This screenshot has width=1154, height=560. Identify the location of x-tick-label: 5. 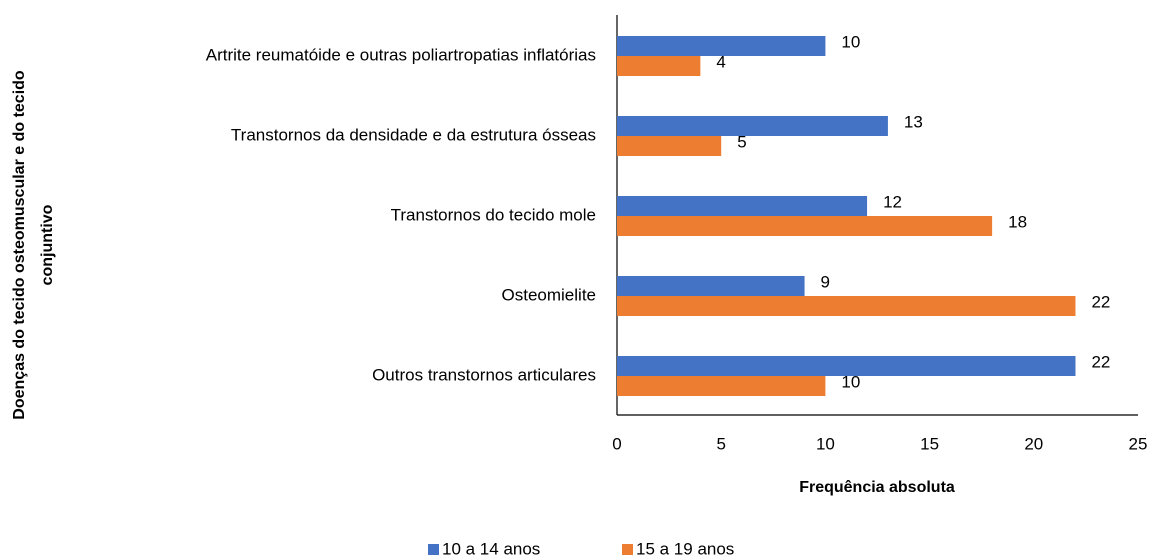
(720, 443).